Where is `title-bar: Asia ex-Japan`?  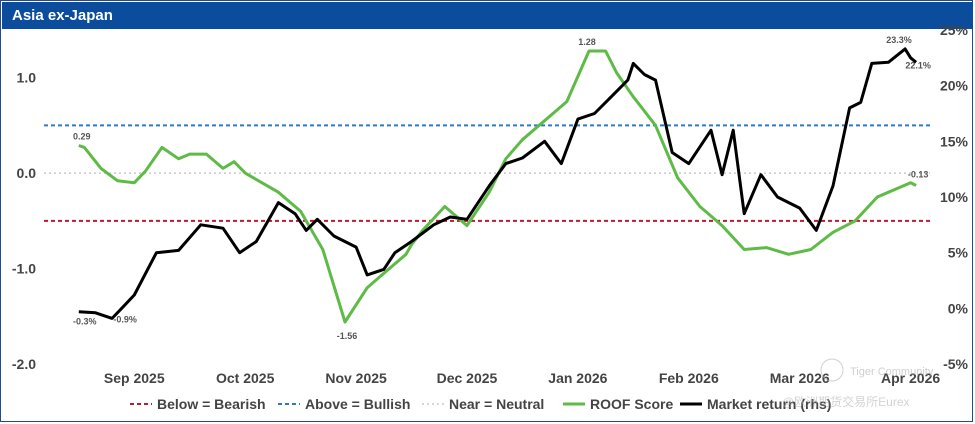 title-bar: Asia ex-Japan is located at coordinates (487, 15).